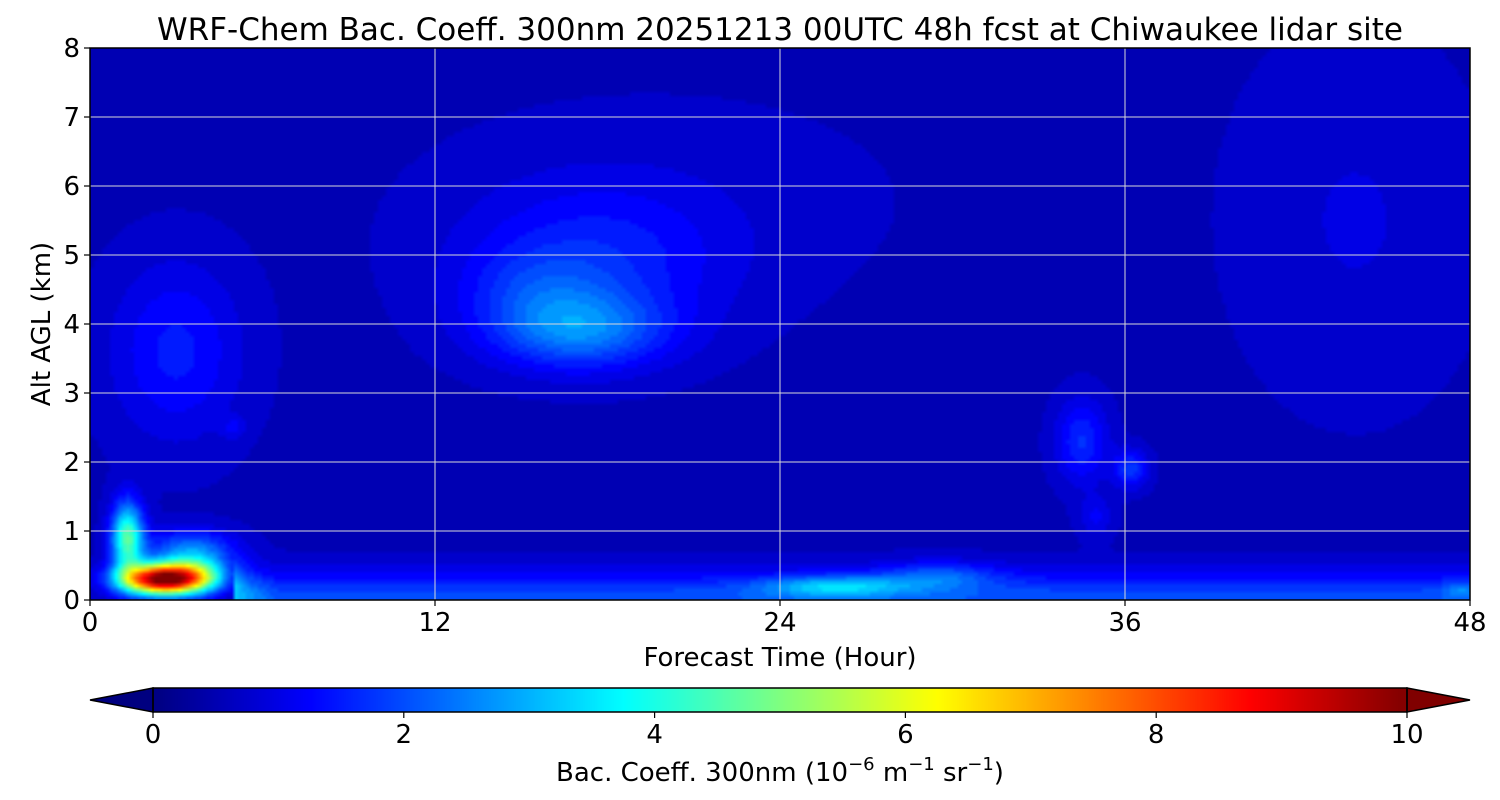  What do you see at coordinates (71, 118) in the screenshot?
I see `y-tick-label: 7` at bounding box center [71, 118].